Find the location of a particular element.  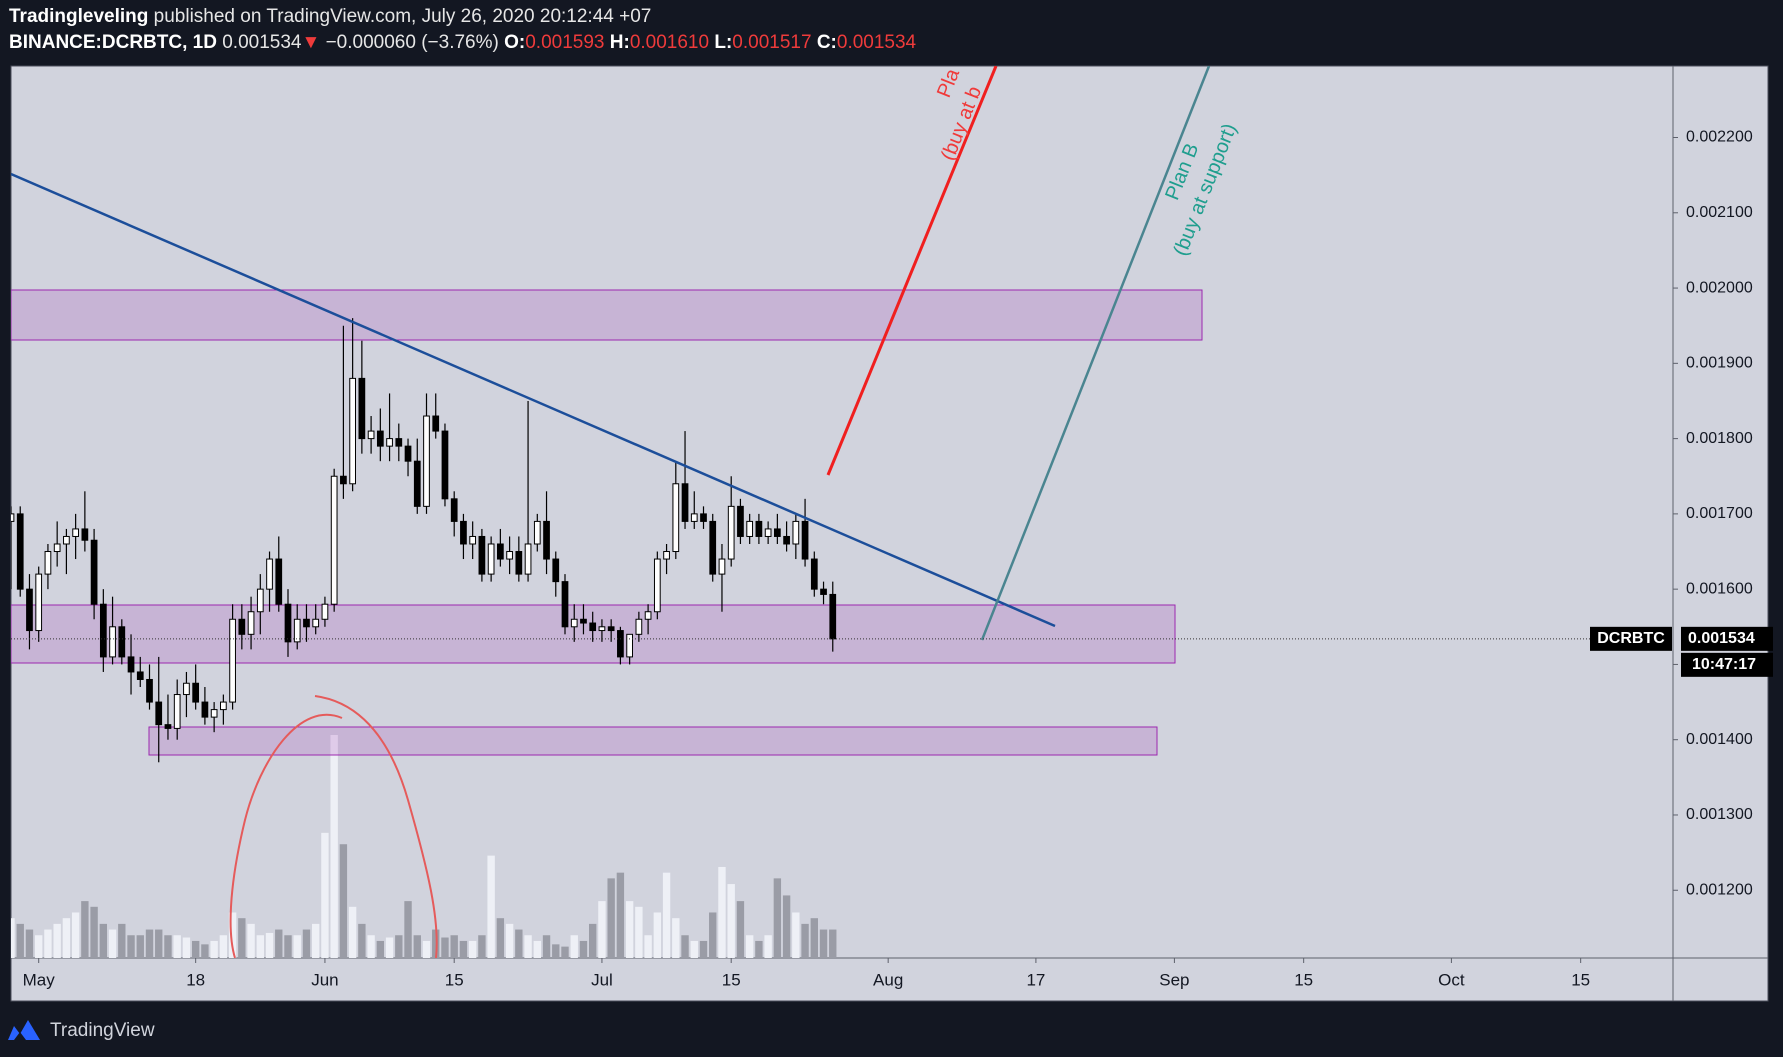

volume-layer is located at coordinates (424, 846).